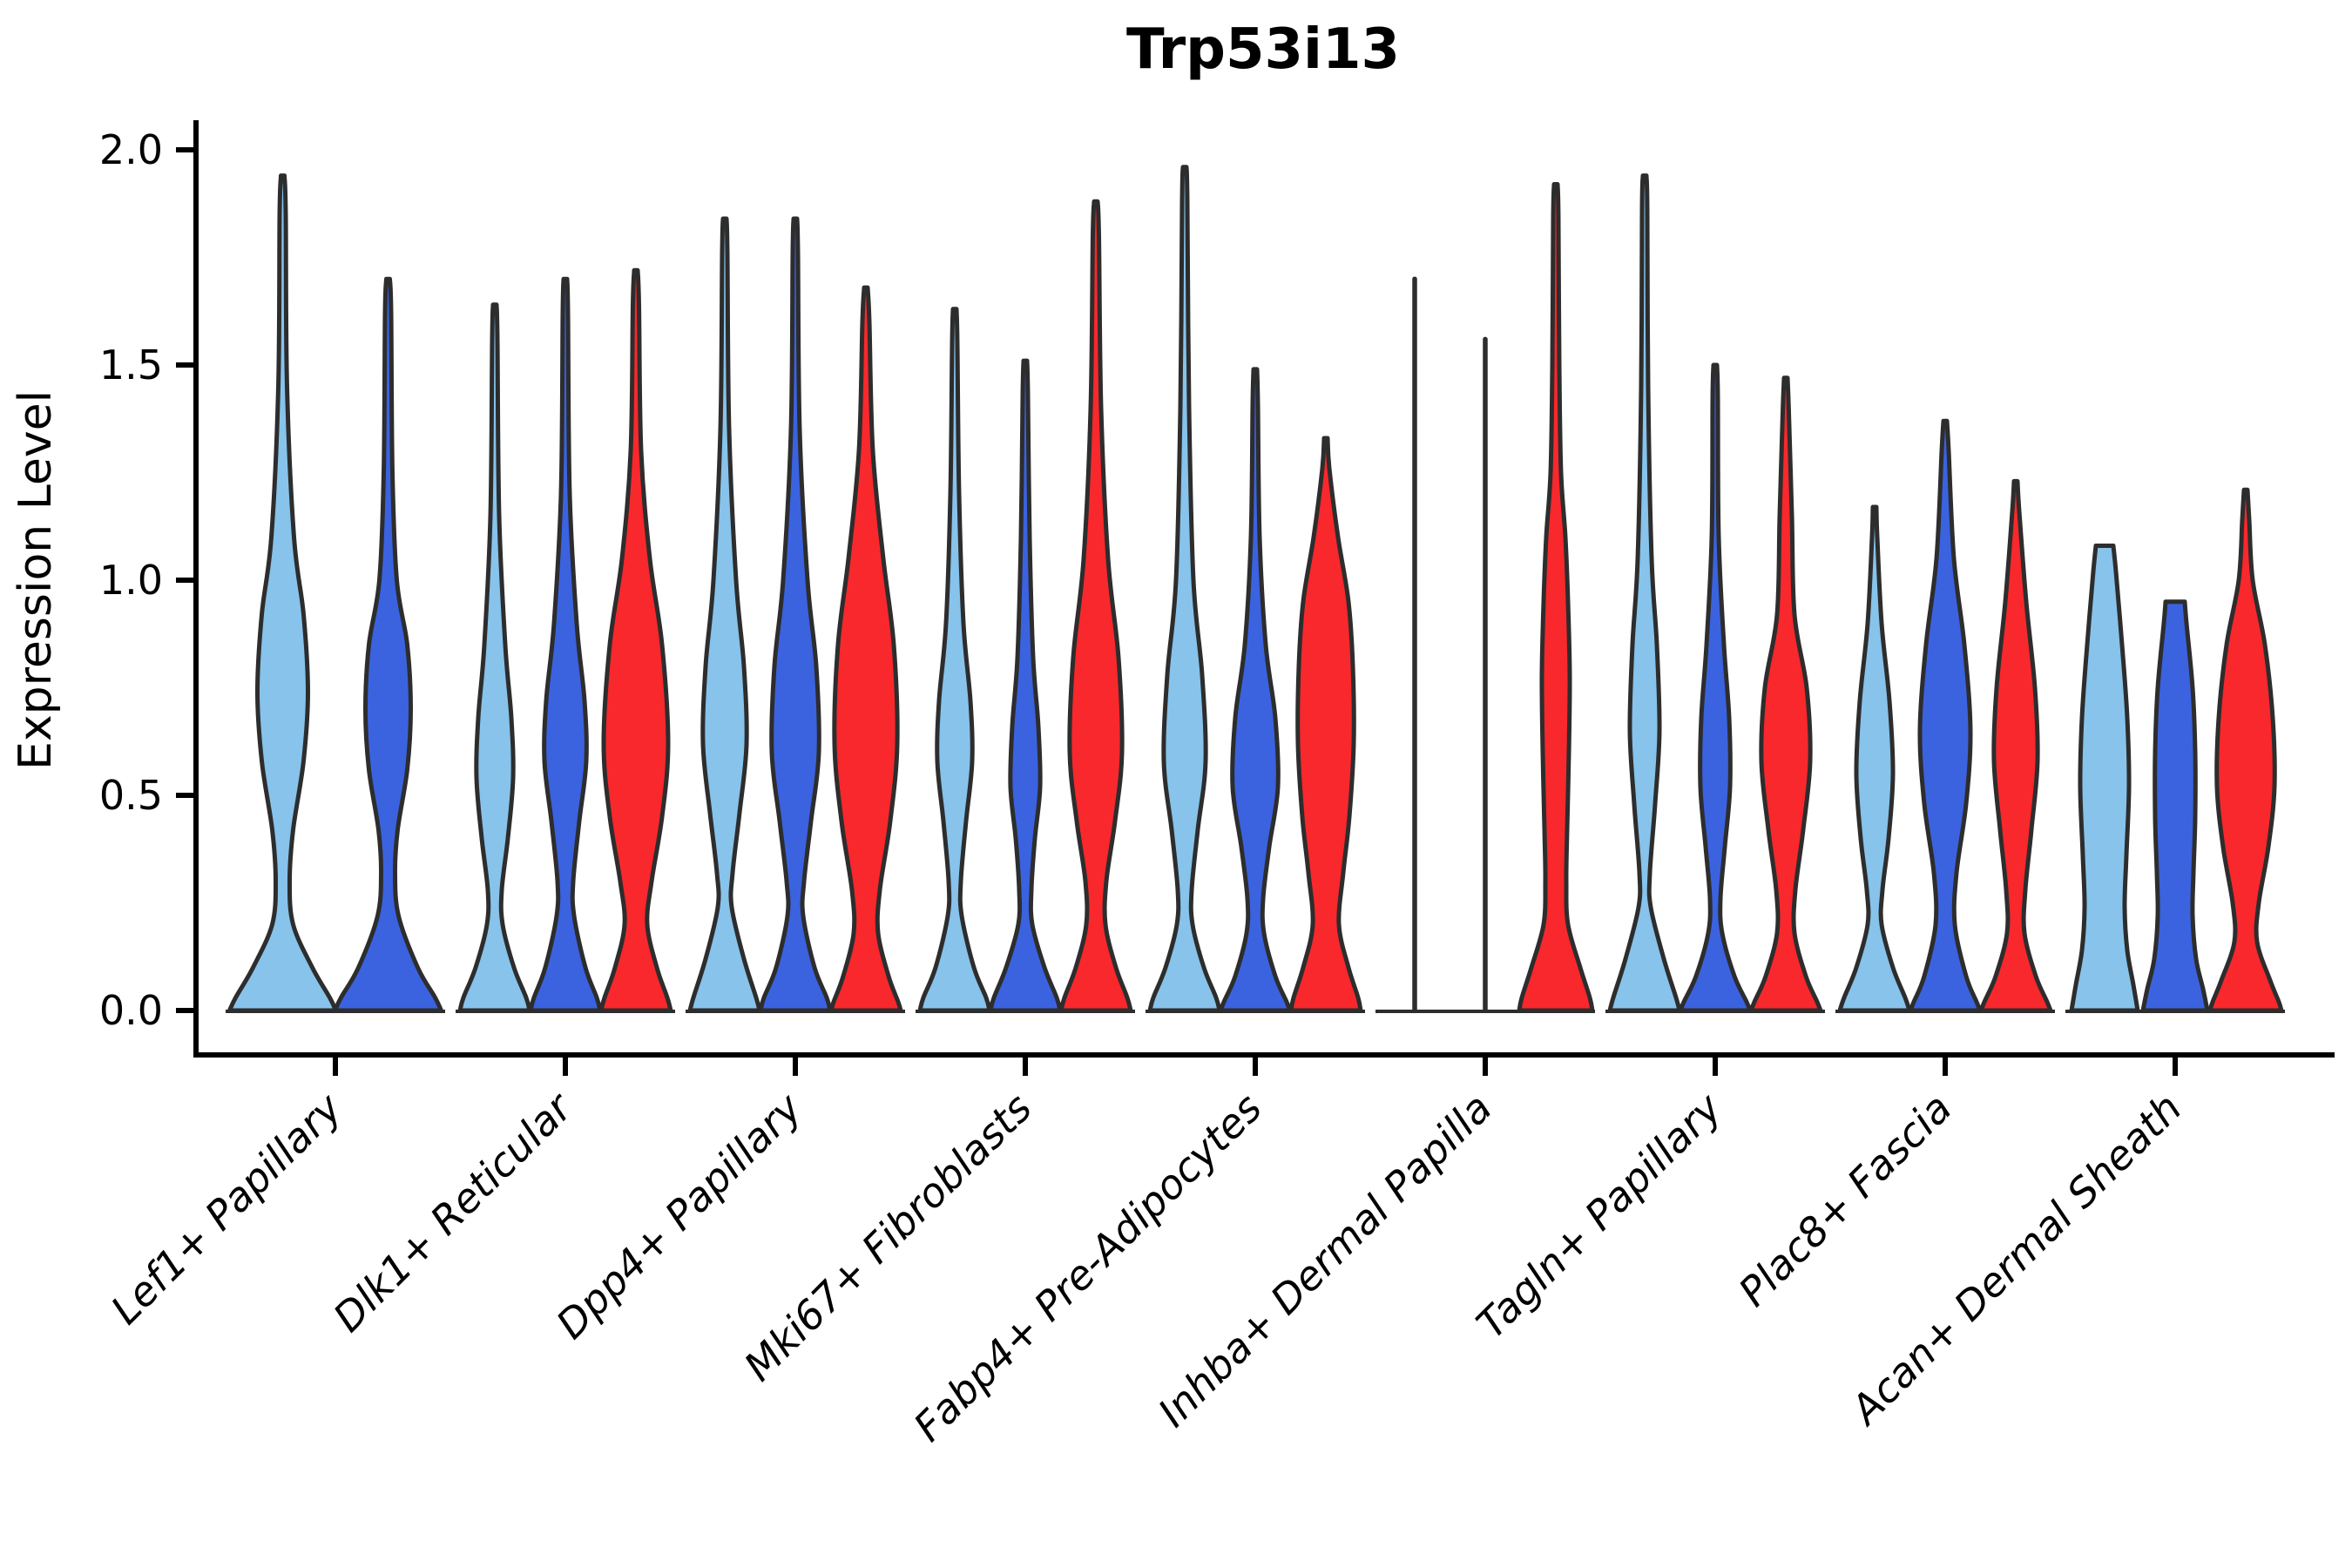  What do you see at coordinates (1785, 694) in the screenshot?
I see `violin-tagln-papillary-red` at bounding box center [1785, 694].